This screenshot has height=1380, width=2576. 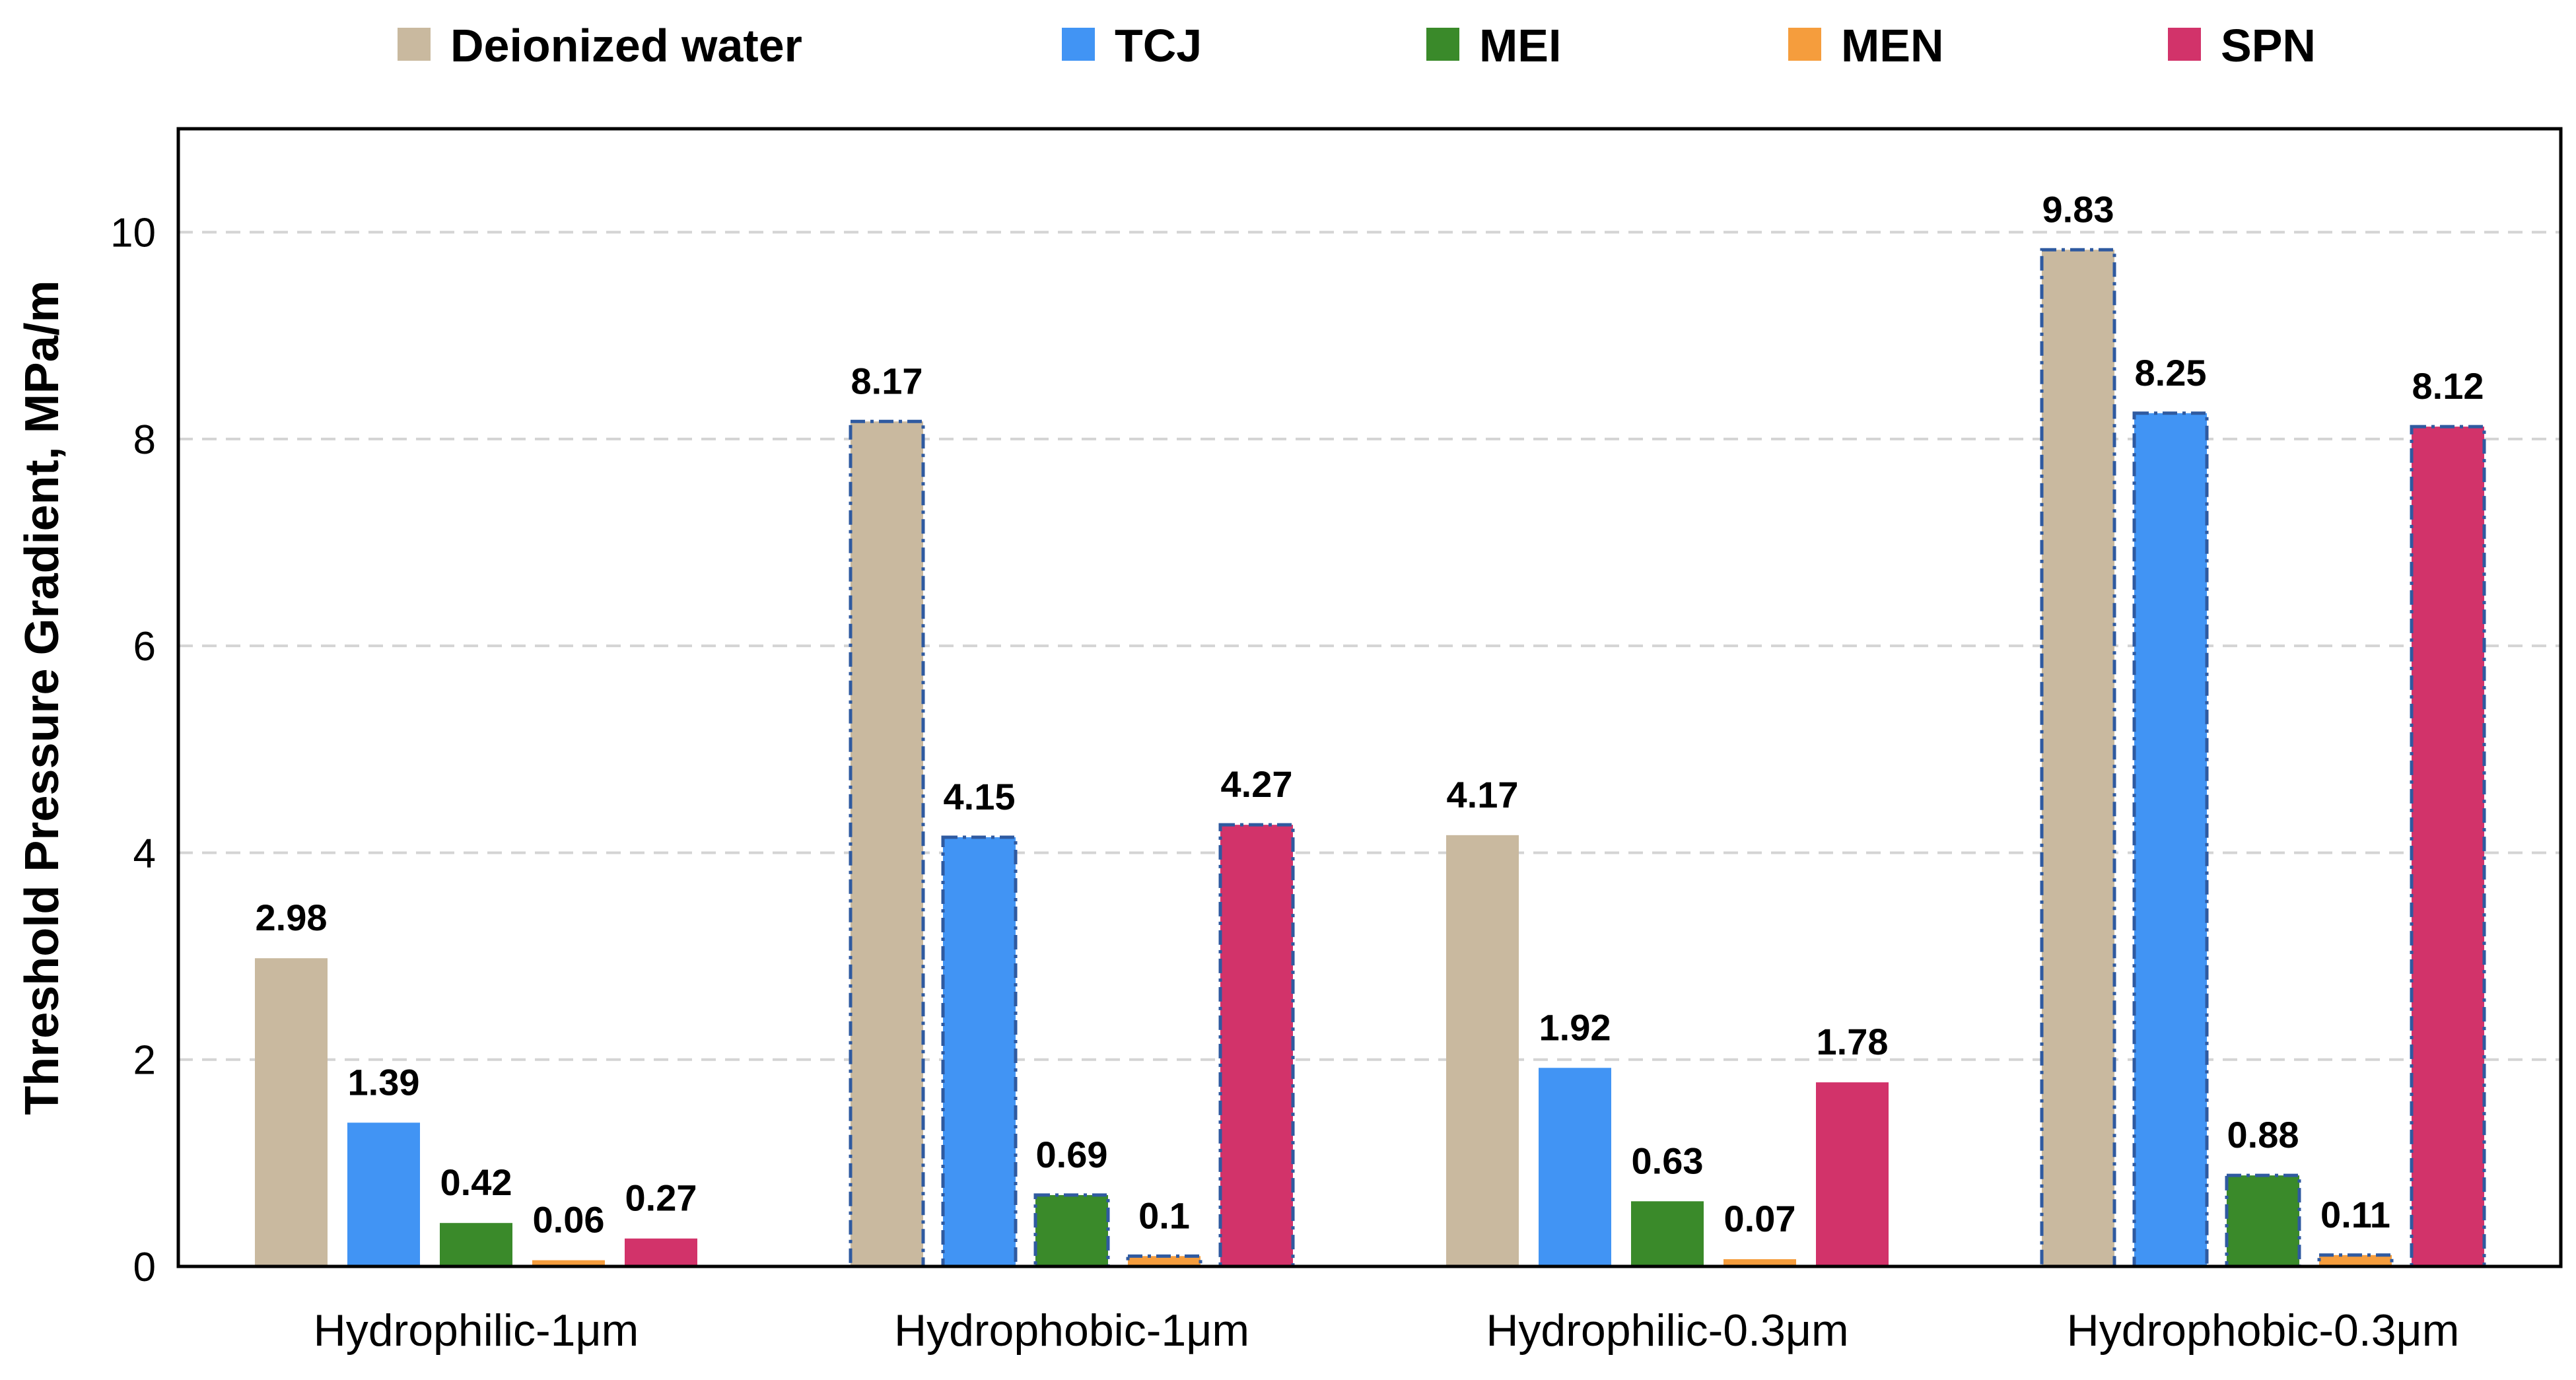 I want to click on bar-value-label: 2.98, so click(x=292, y=918).